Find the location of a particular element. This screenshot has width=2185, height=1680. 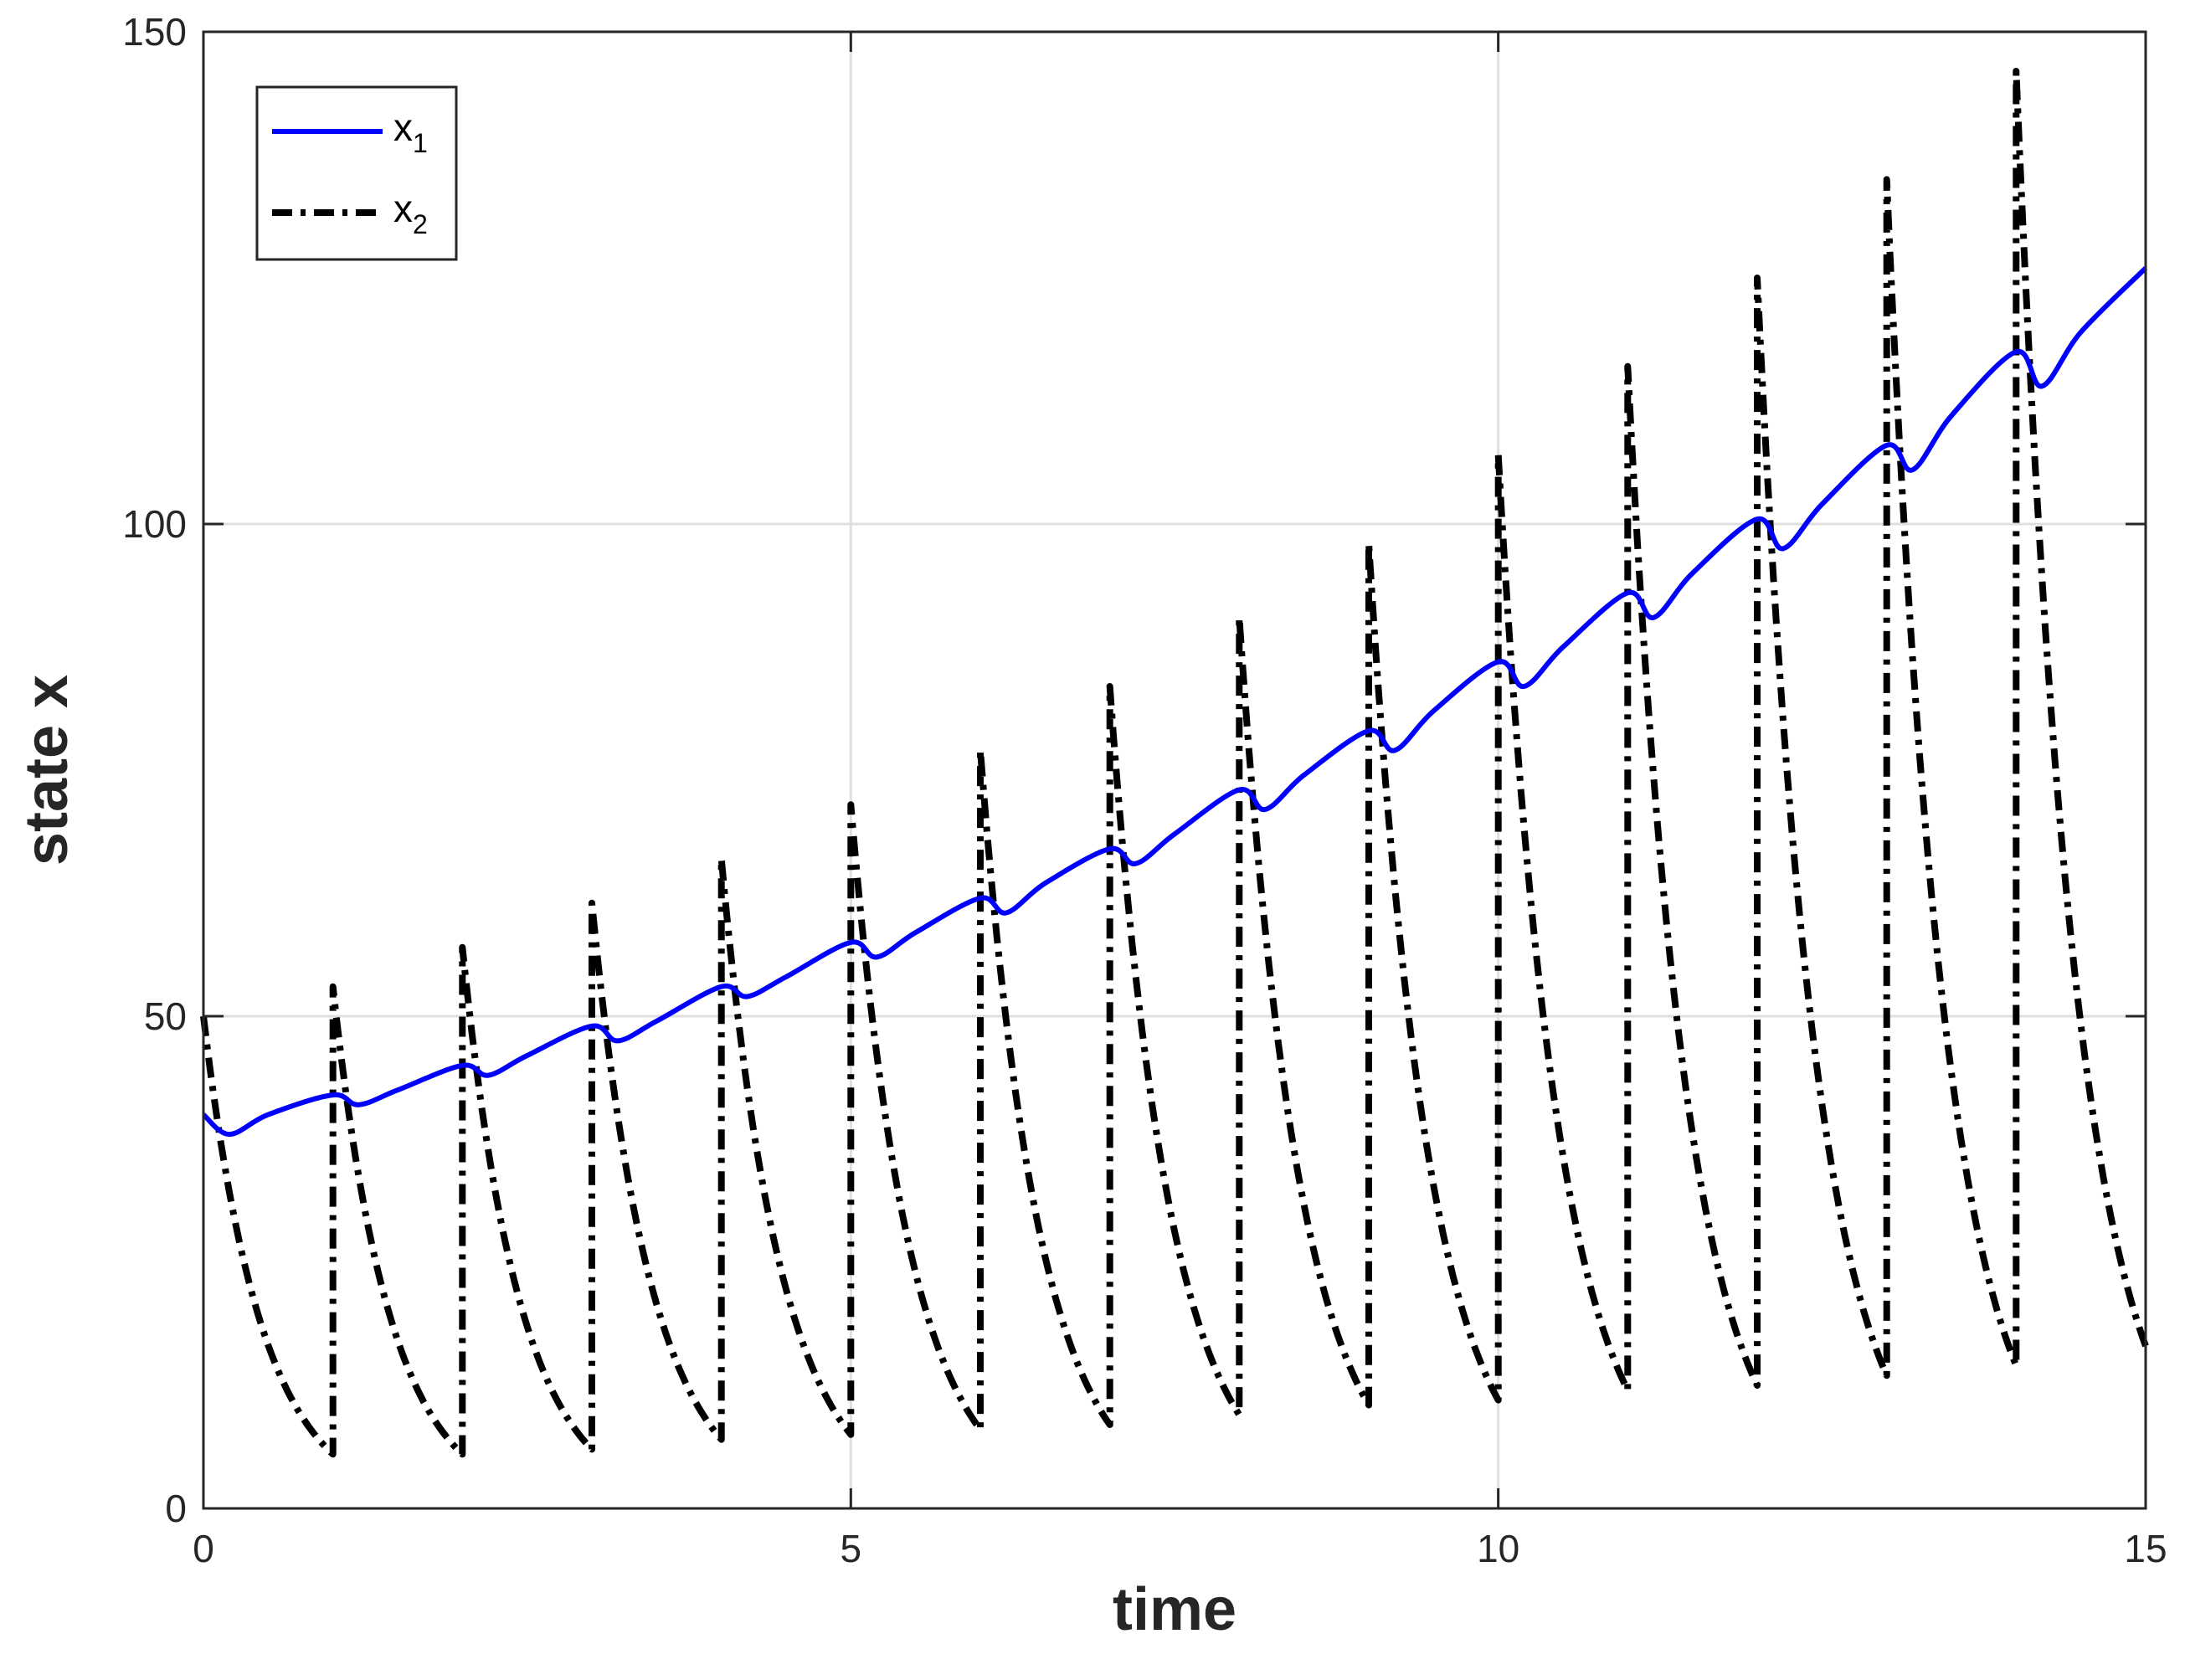

y-tick-label: 0 is located at coordinates (176, 1508).